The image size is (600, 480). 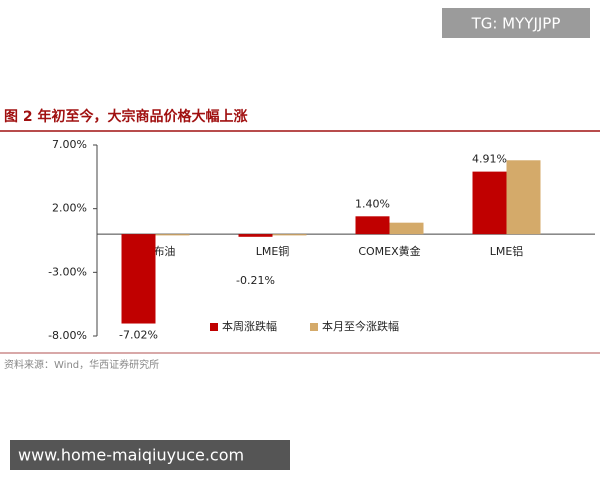 What do you see at coordinates (81, 364) in the screenshot?
I see `source-note: 资料来源：Wind，华西证券研究所` at bounding box center [81, 364].